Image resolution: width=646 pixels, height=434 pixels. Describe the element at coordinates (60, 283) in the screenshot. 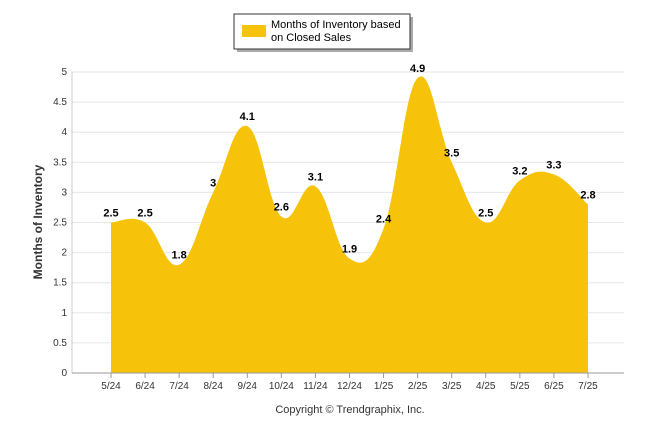

I see `y-tick-label: 1.5` at that location.